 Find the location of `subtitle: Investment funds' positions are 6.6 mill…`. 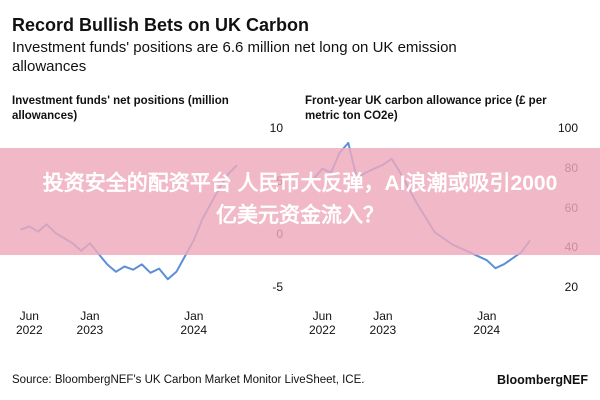

subtitle: Investment funds' positions are 6.6 mill… is located at coordinates (234, 57).